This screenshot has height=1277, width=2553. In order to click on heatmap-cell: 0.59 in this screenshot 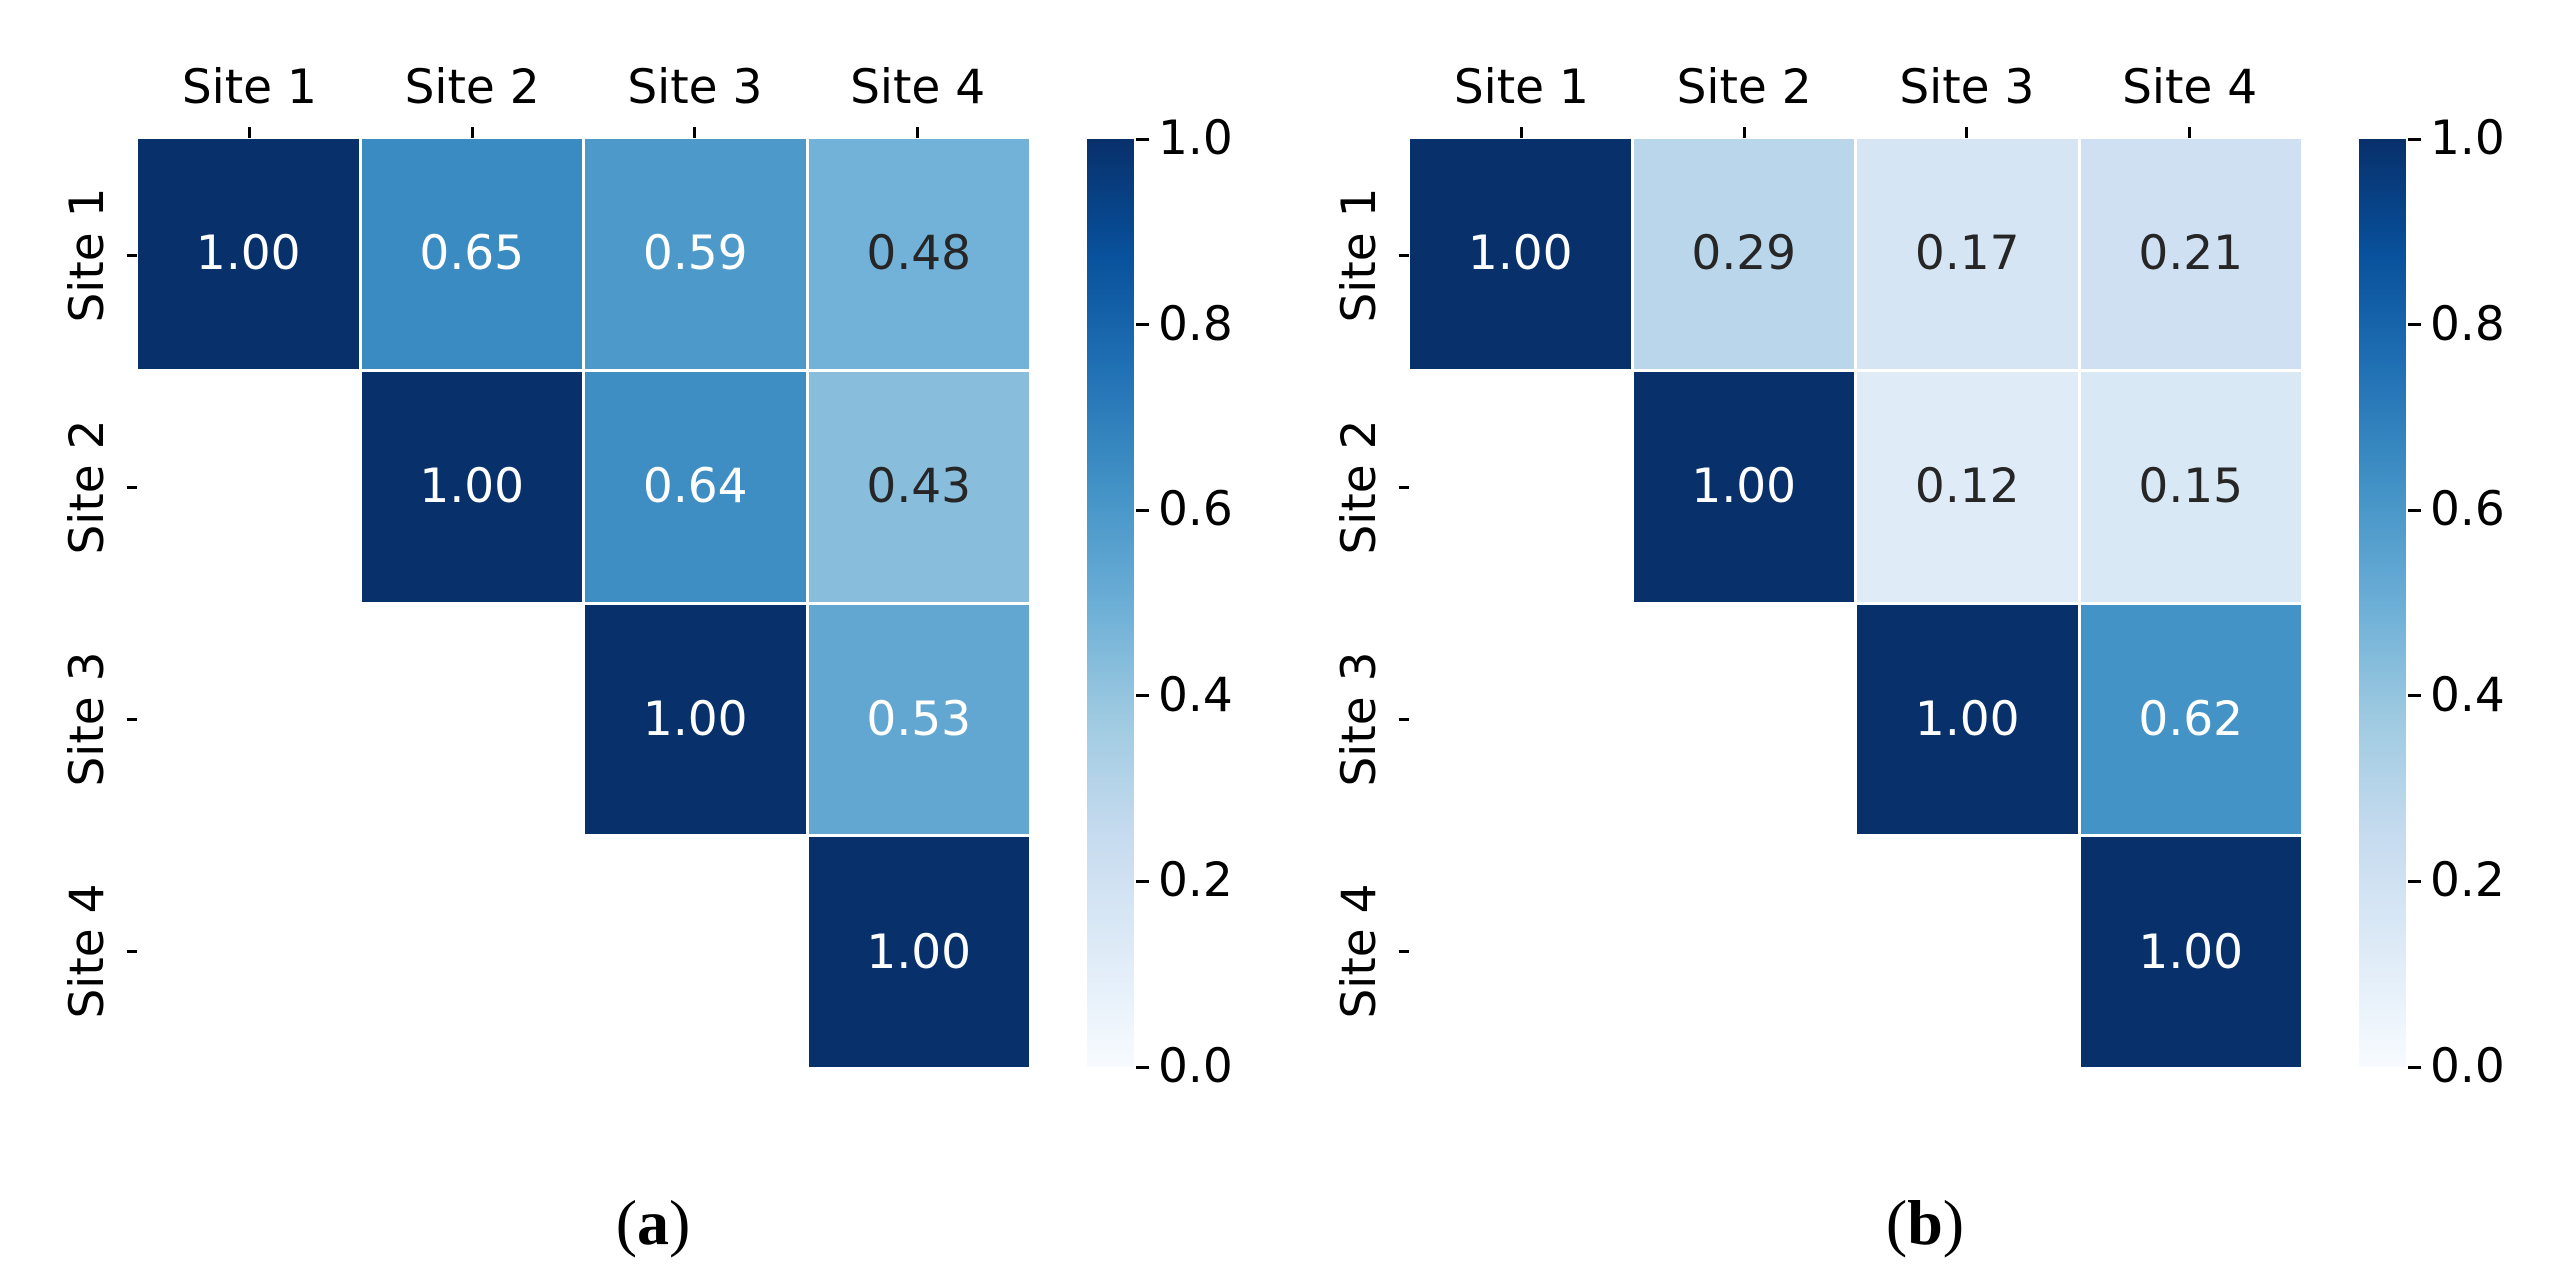, I will do `click(695, 254)`.